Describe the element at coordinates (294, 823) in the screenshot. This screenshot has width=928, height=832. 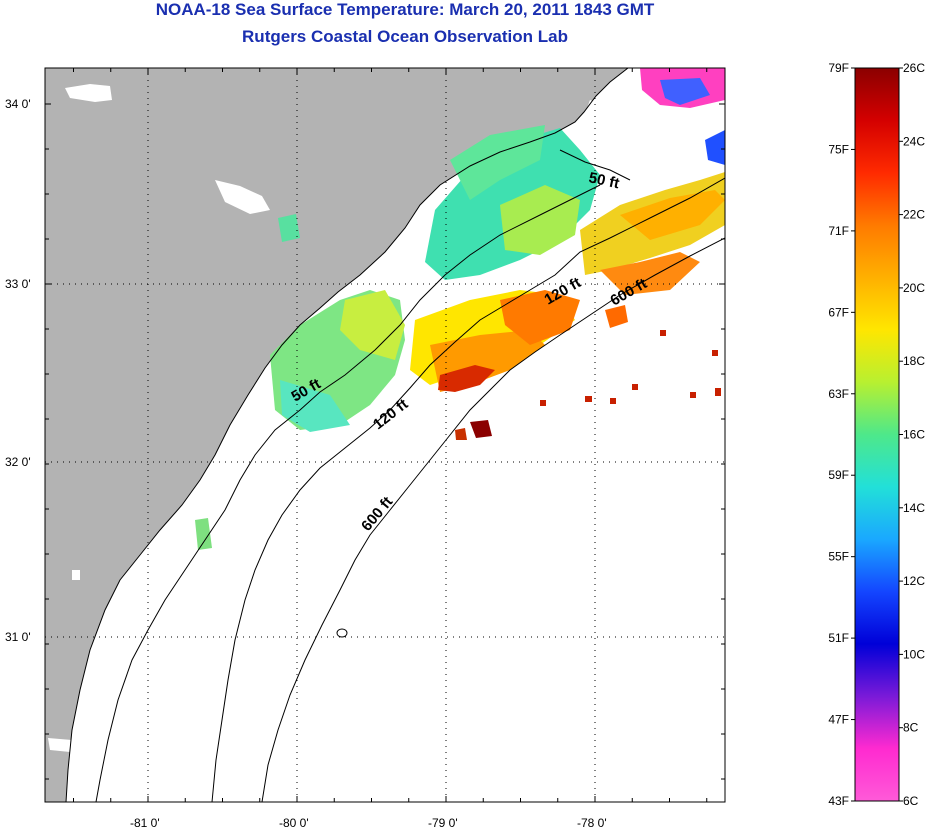
I see `lon-label-80: -80 0'` at that location.